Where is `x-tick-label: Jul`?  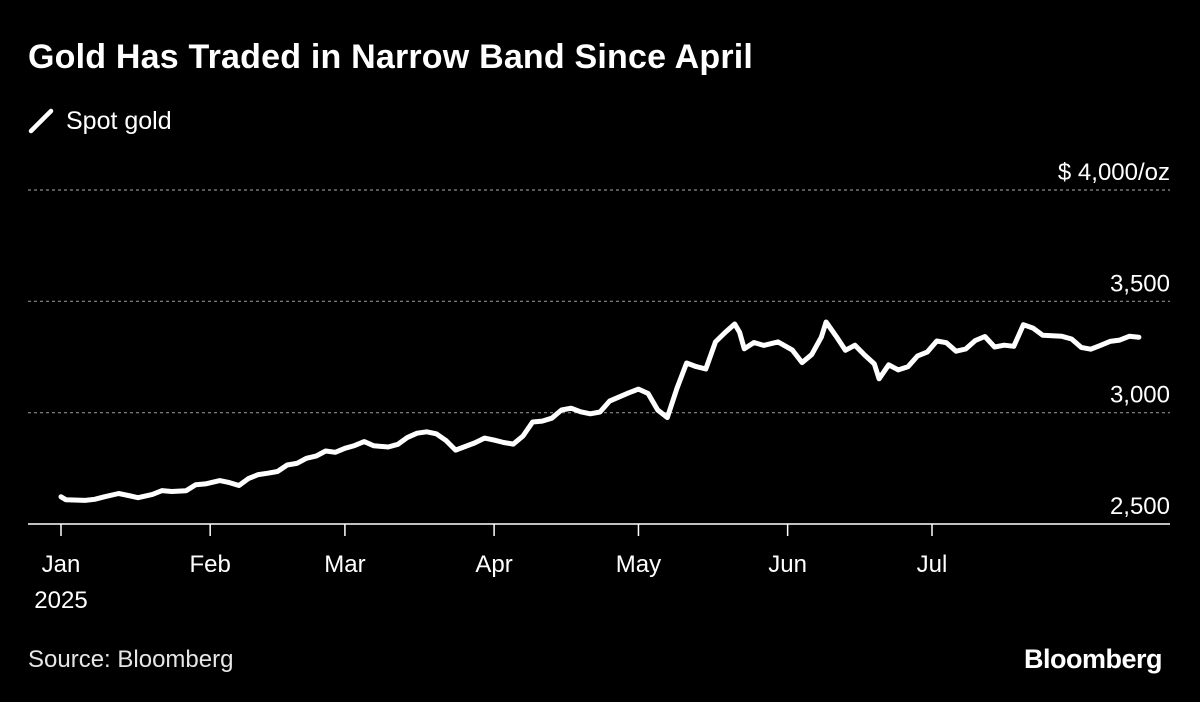
x-tick-label: Jul is located at coordinates (932, 564).